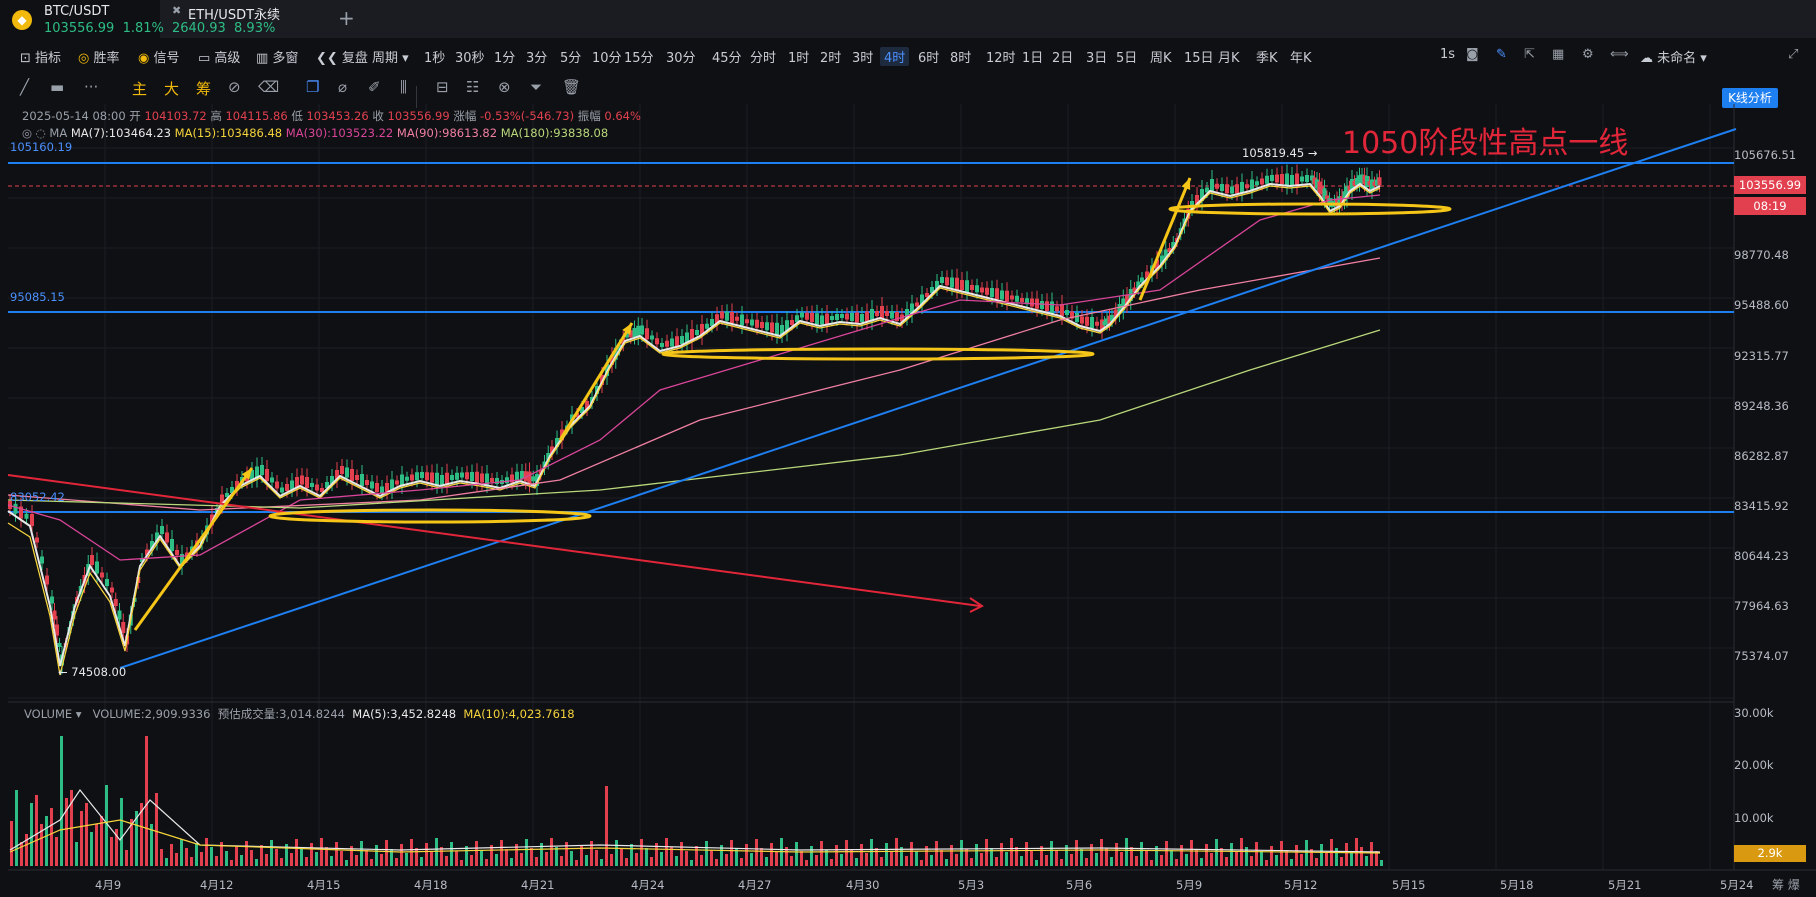  What do you see at coordinates (219, 58) in the screenshot?
I see `advanced-button: ▭ 高级` at bounding box center [219, 58].